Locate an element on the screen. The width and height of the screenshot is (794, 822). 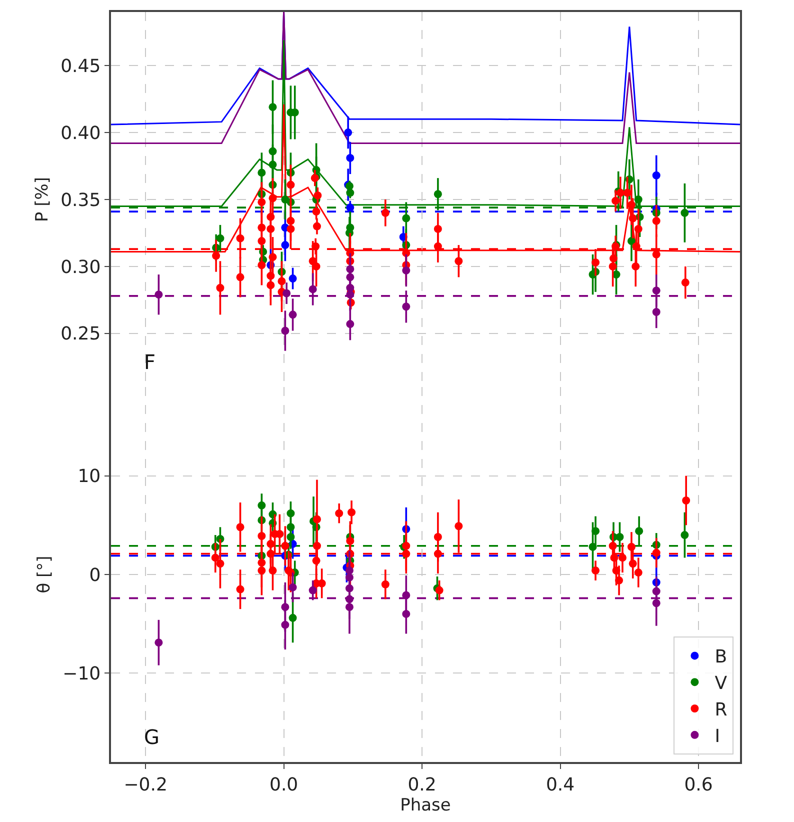
annotation: F is located at coordinates (150, 362).